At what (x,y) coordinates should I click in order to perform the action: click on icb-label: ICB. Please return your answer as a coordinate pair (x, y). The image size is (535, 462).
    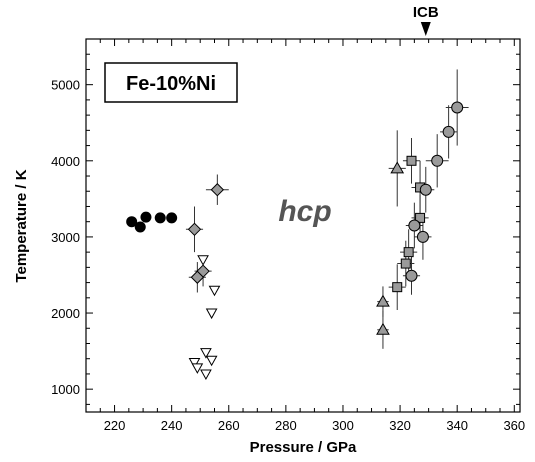
    Looking at the image, I should click on (426, 12).